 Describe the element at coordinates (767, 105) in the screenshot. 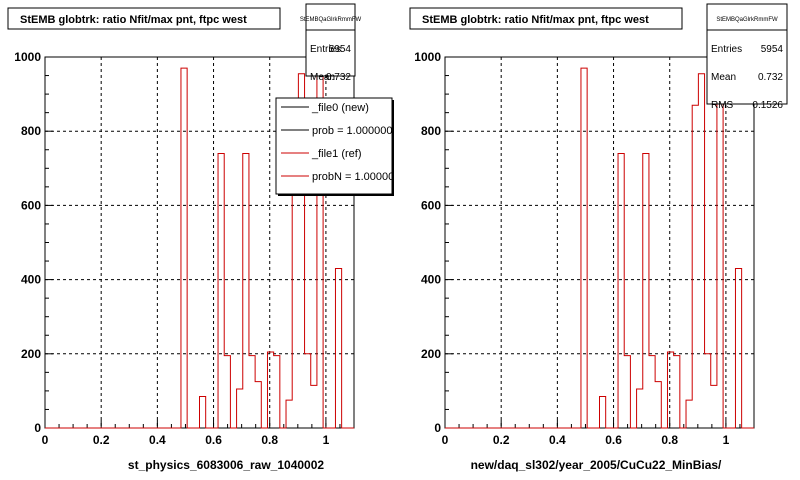

I see `stats-value: 0.1526` at that location.